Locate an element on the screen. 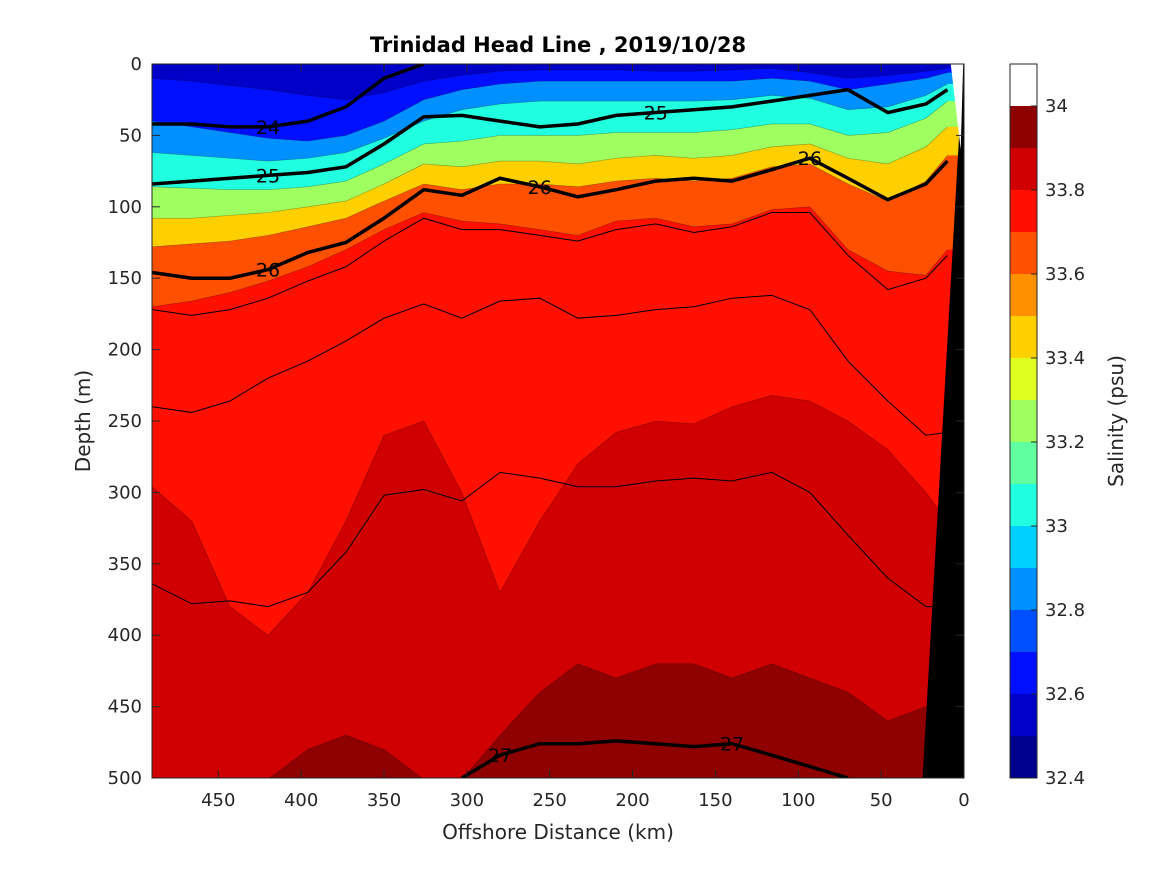 The height and width of the screenshot is (875, 1167). y-tick-label: 0 is located at coordinates (136, 64).